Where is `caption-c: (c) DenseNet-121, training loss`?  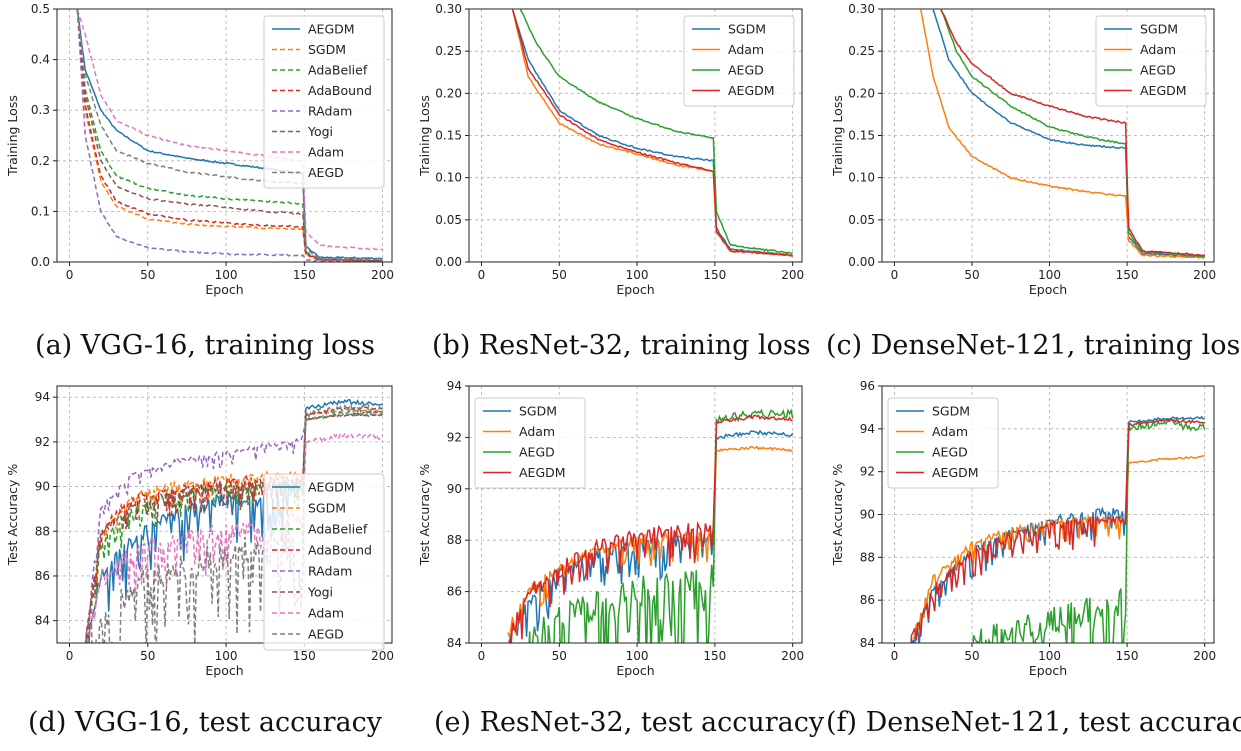
caption-c: (c) DenseNet-121, training loss is located at coordinates (1033, 345).